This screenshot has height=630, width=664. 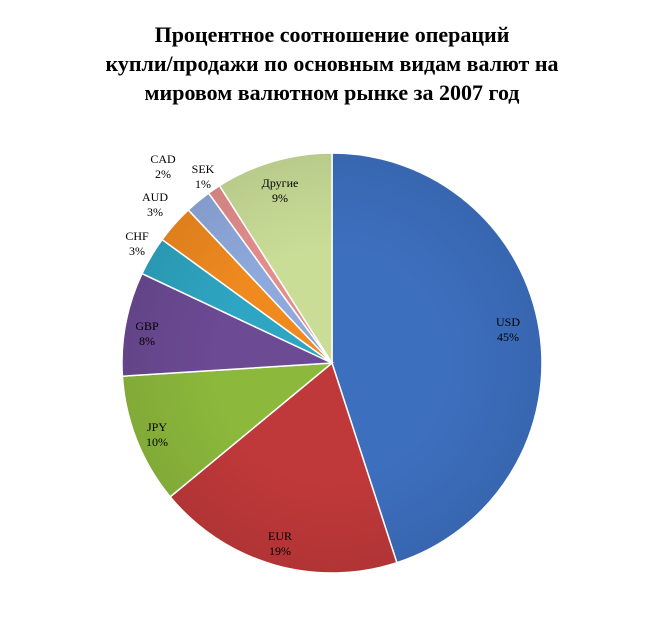 I want to click on slice-label-gbp: GBP 8%, so click(x=147, y=333).